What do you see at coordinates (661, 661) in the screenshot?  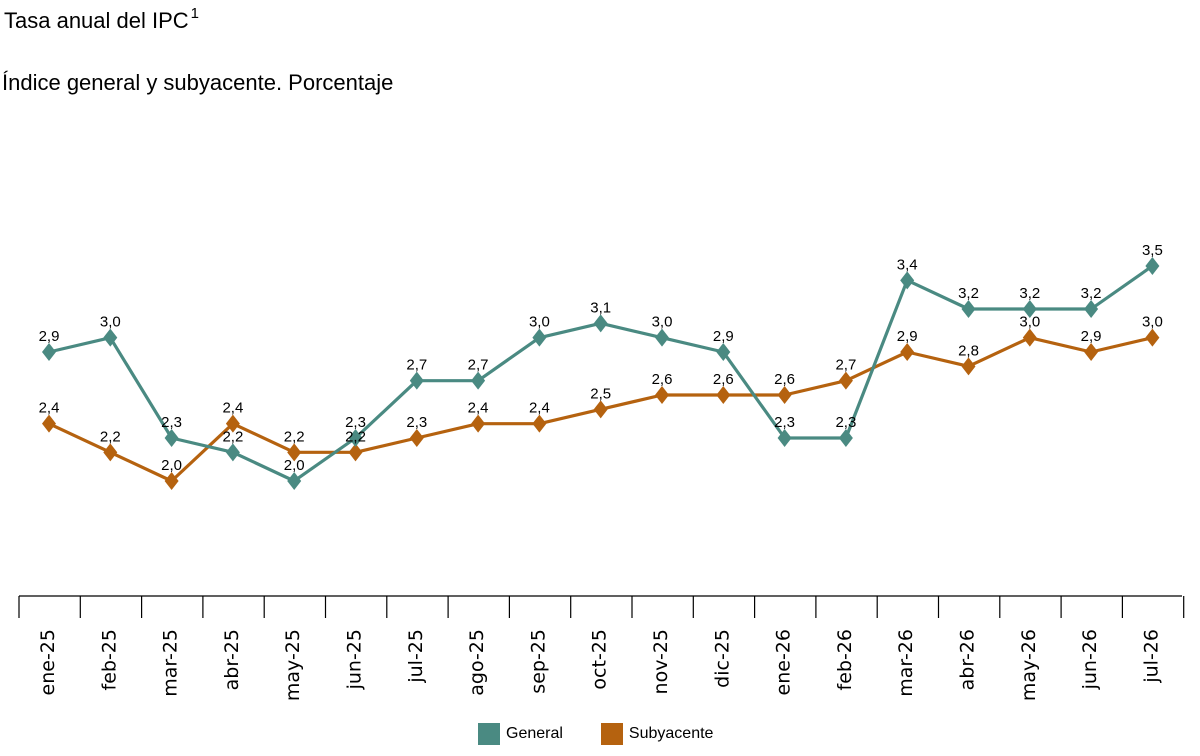 I see `x-tick-label: nov-25` at bounding box center [661, 661].